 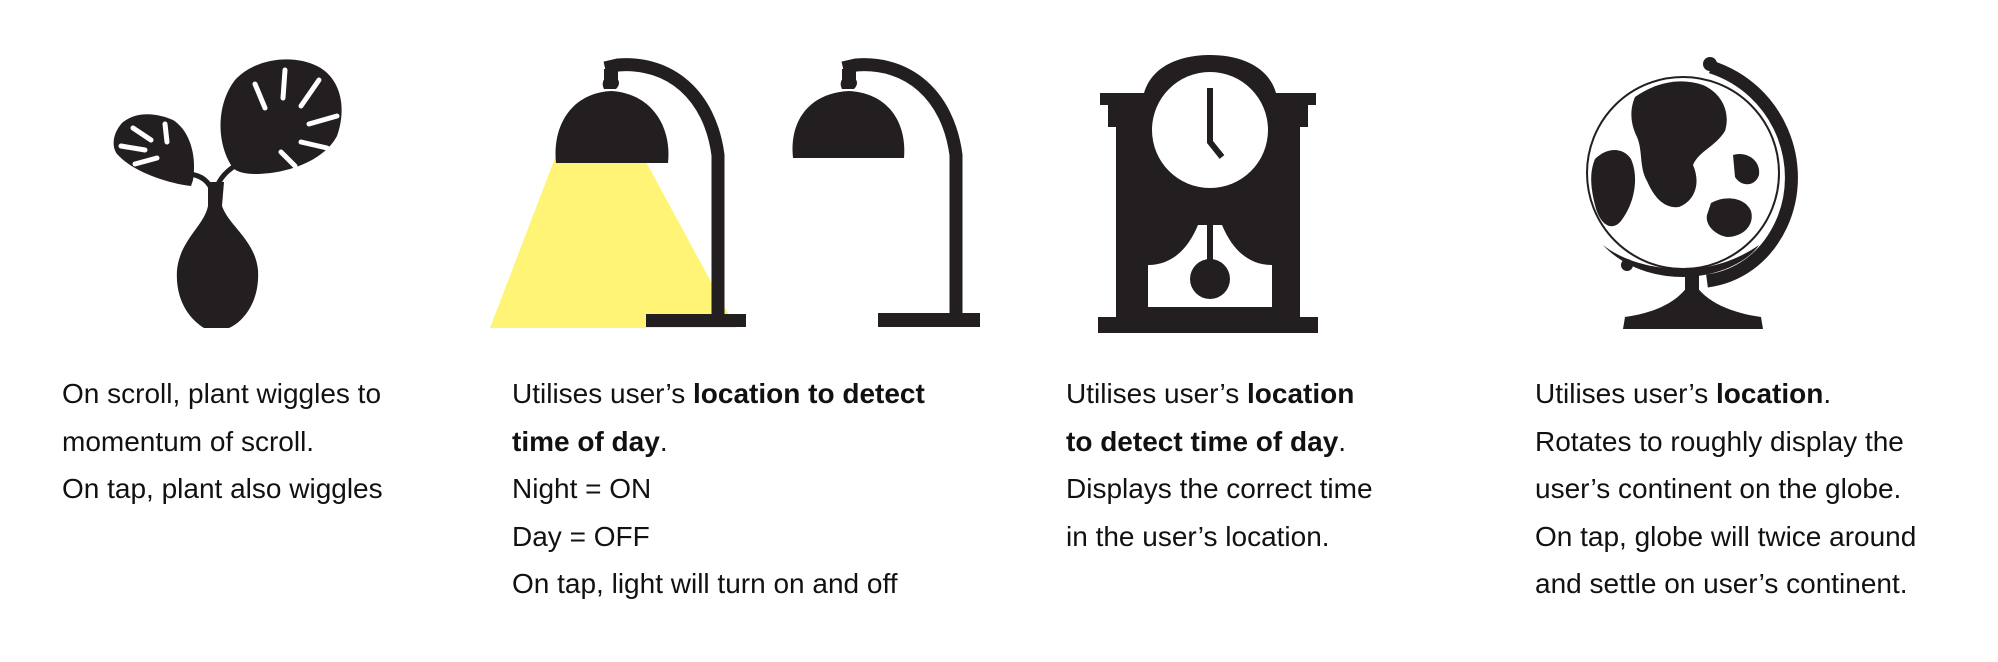 What do you see at coordinates (1719, 441) in the screenshot?
I see `caption-line: Rotates to roughly display the` at bounding box center [1719, 441].